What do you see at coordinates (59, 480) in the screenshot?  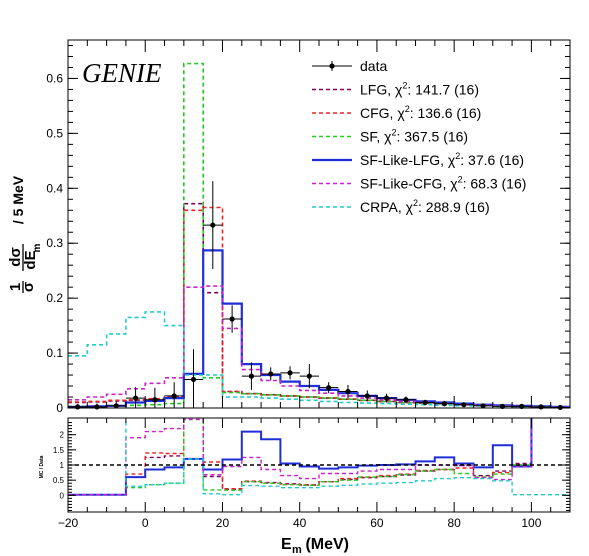 I see `ratio-y-tick-label: 0.5` at bounding box center [59, 480].